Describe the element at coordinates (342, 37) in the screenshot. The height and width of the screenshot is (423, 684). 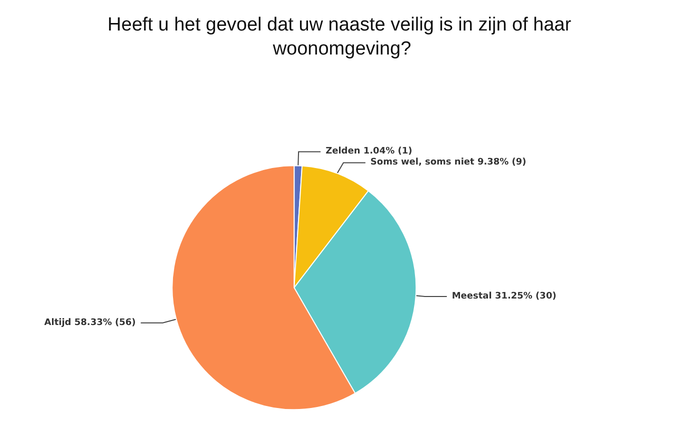
I see `chart-title: Heeft u het gevoel dat uw naaste veilig is in zijn of haar woonomgeving?` at that location.